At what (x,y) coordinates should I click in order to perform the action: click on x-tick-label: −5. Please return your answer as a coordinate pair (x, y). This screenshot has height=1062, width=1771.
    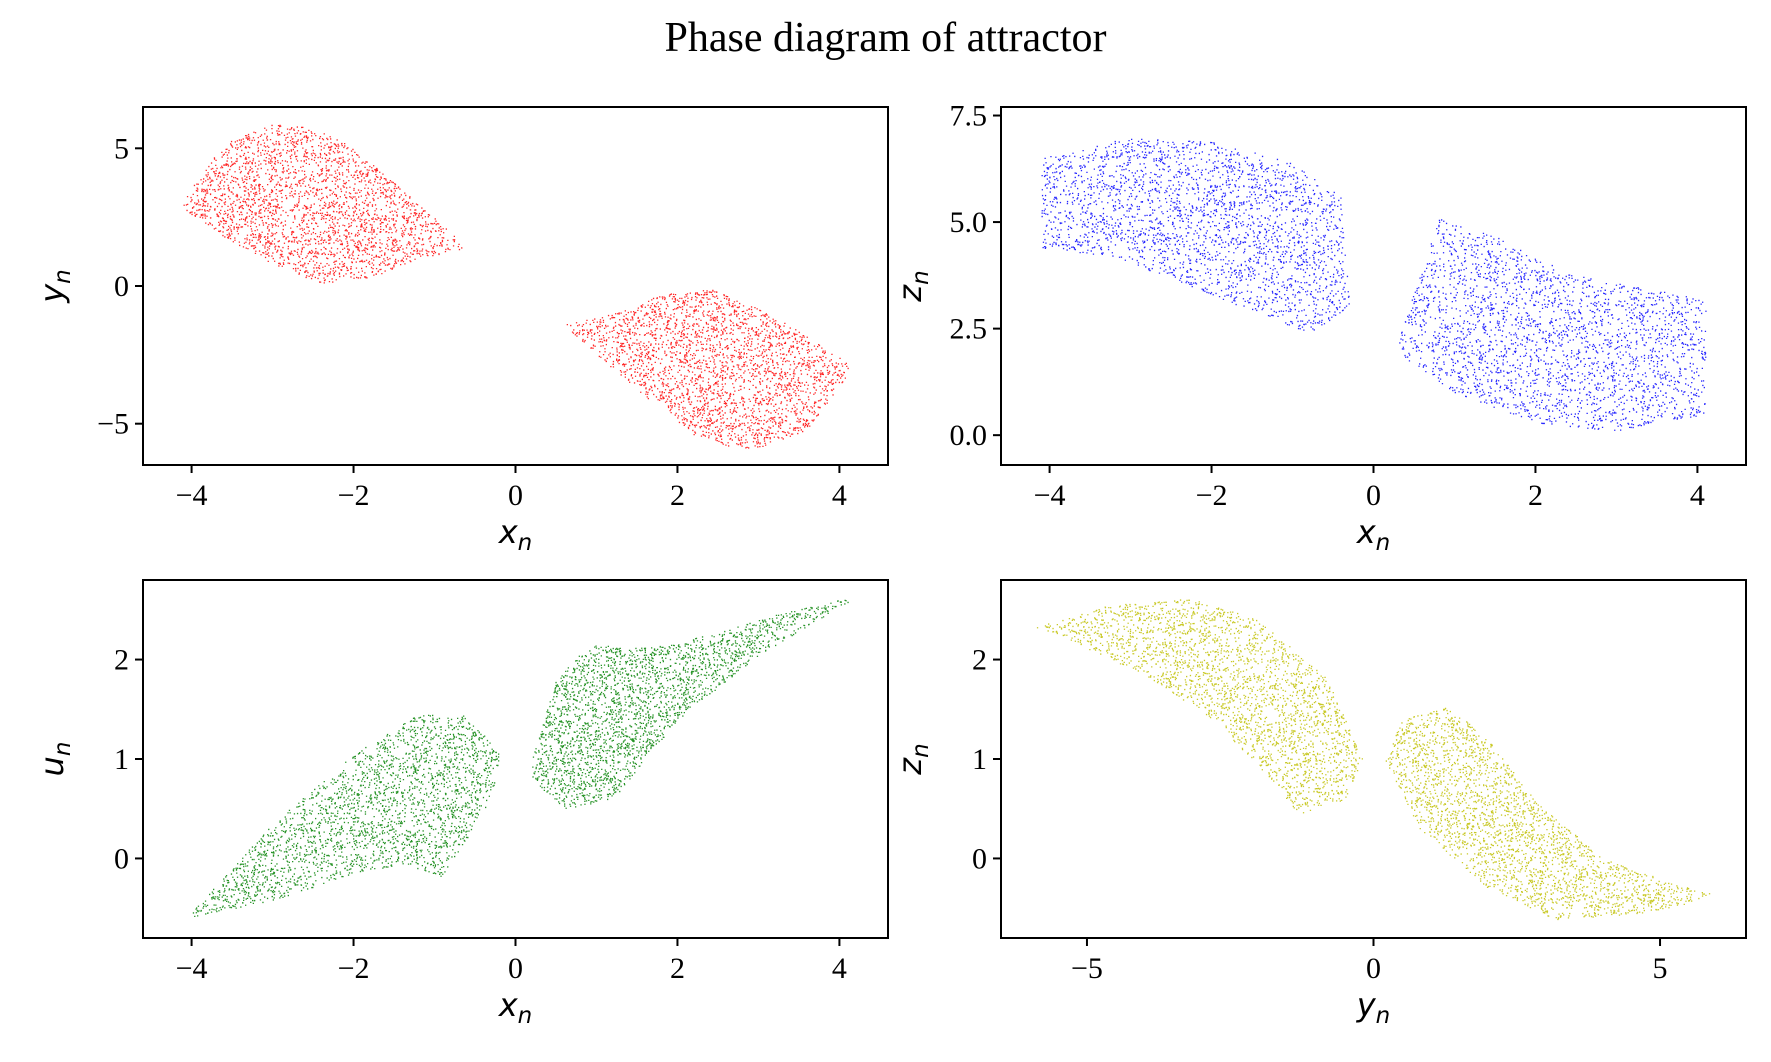
    Looking at the image, I should click on (1087, 968).